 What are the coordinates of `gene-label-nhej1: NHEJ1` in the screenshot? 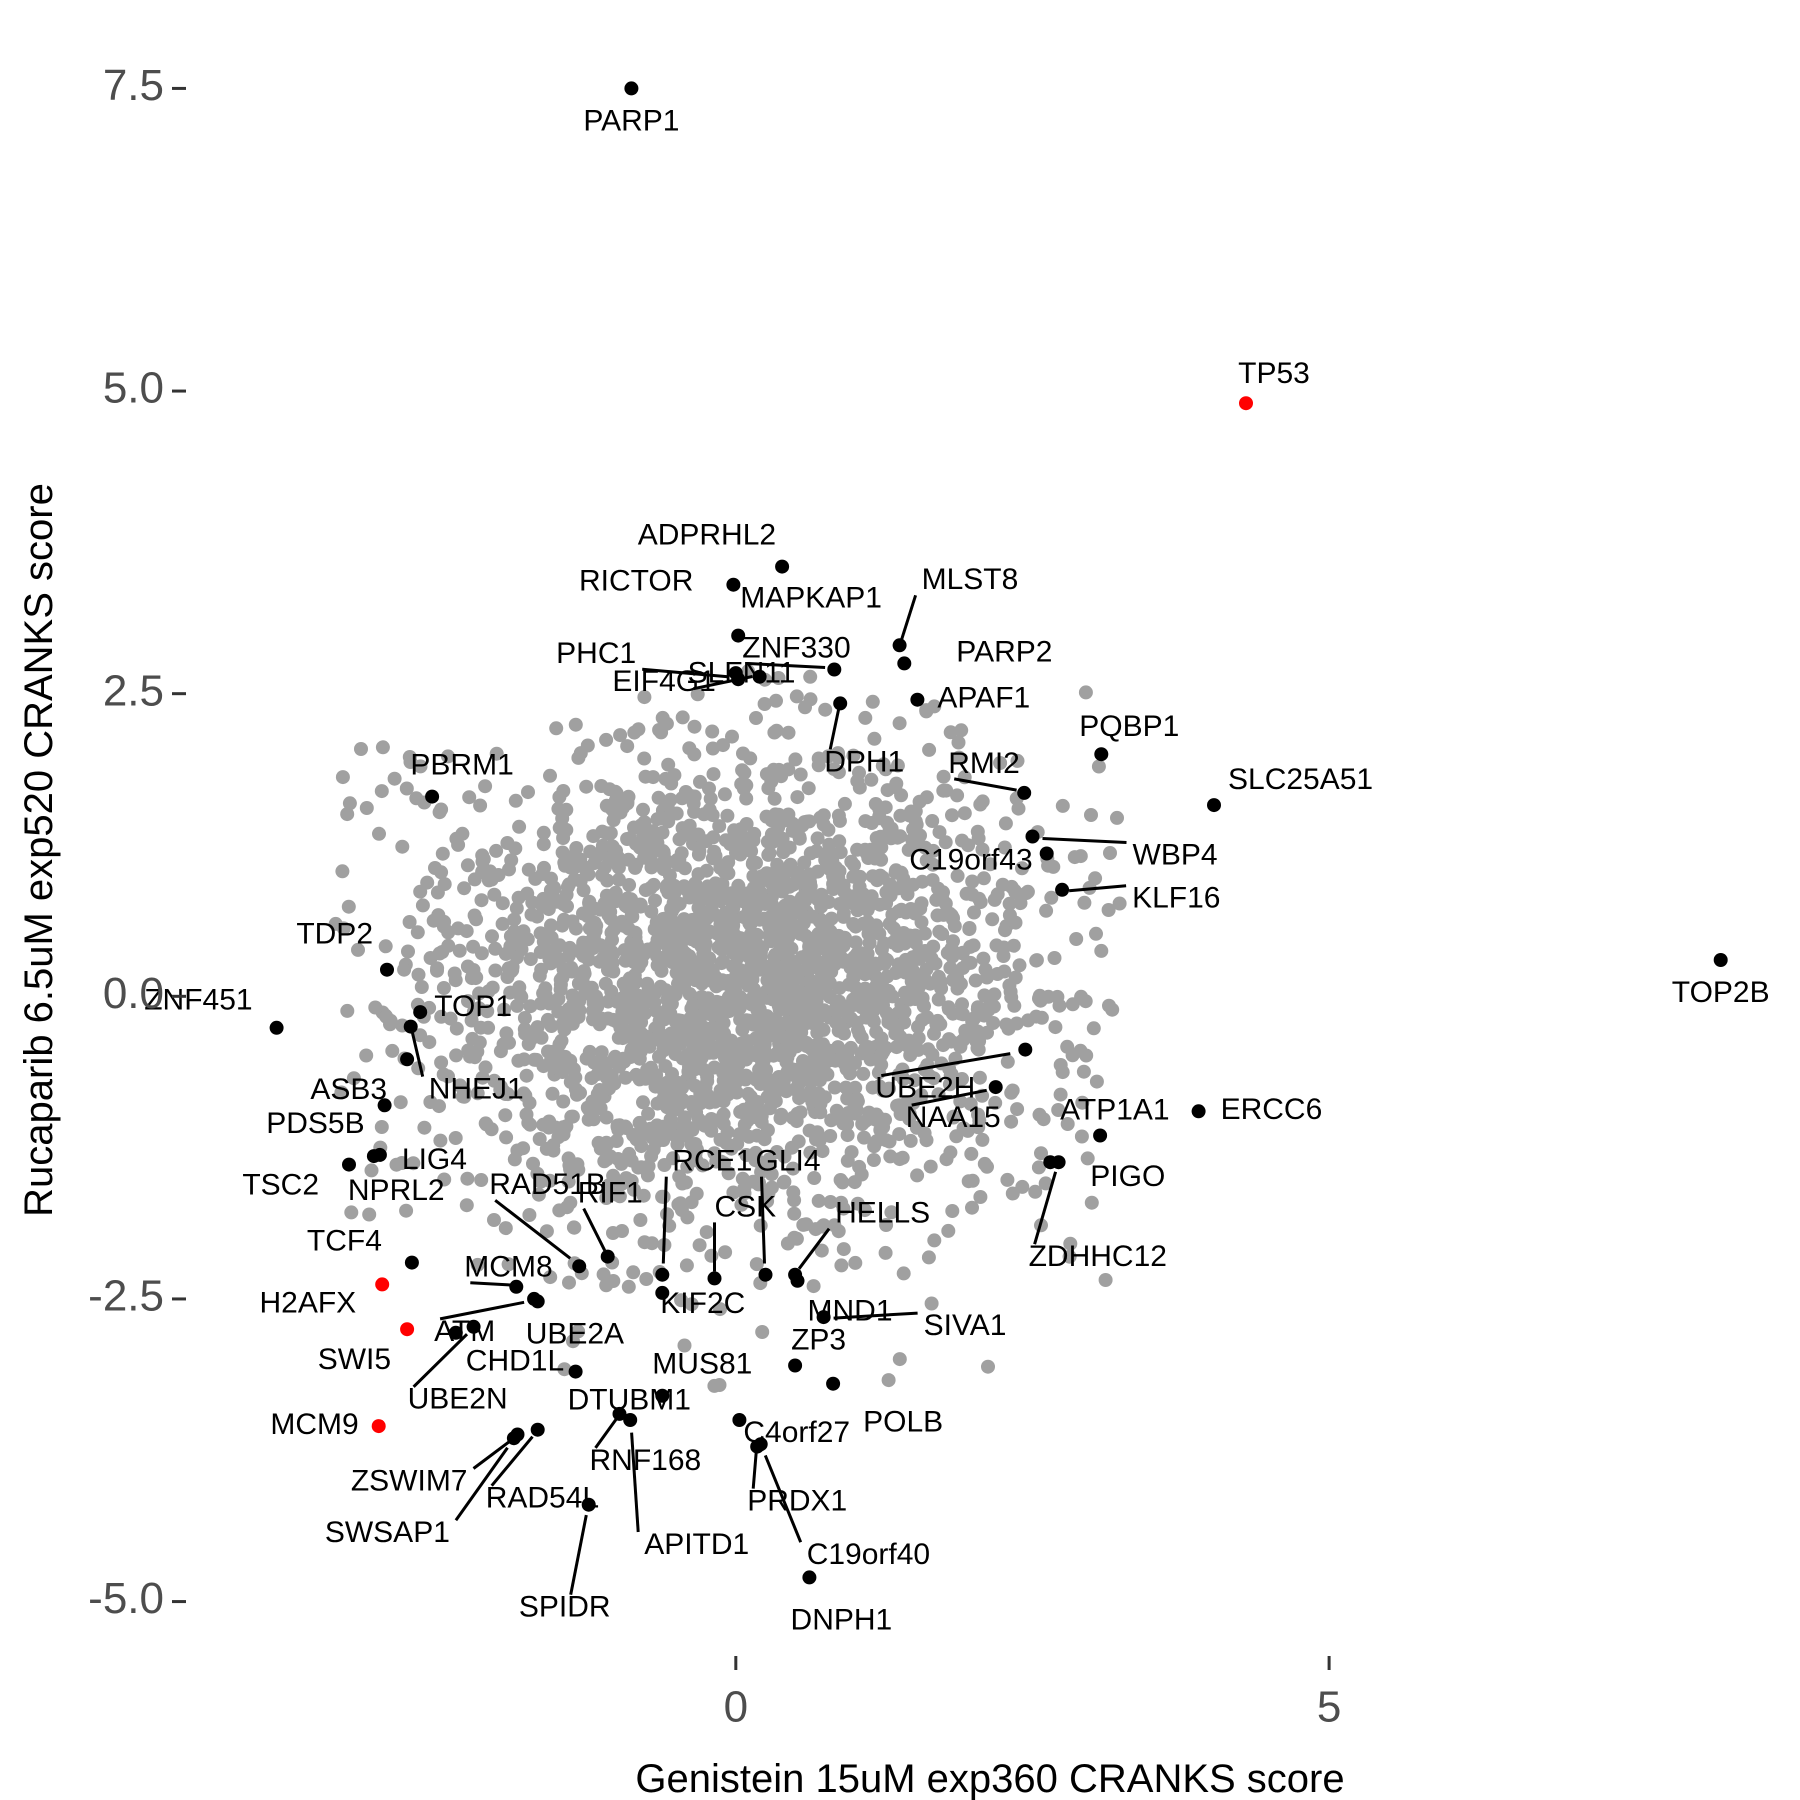 It's located at (476, 1089).